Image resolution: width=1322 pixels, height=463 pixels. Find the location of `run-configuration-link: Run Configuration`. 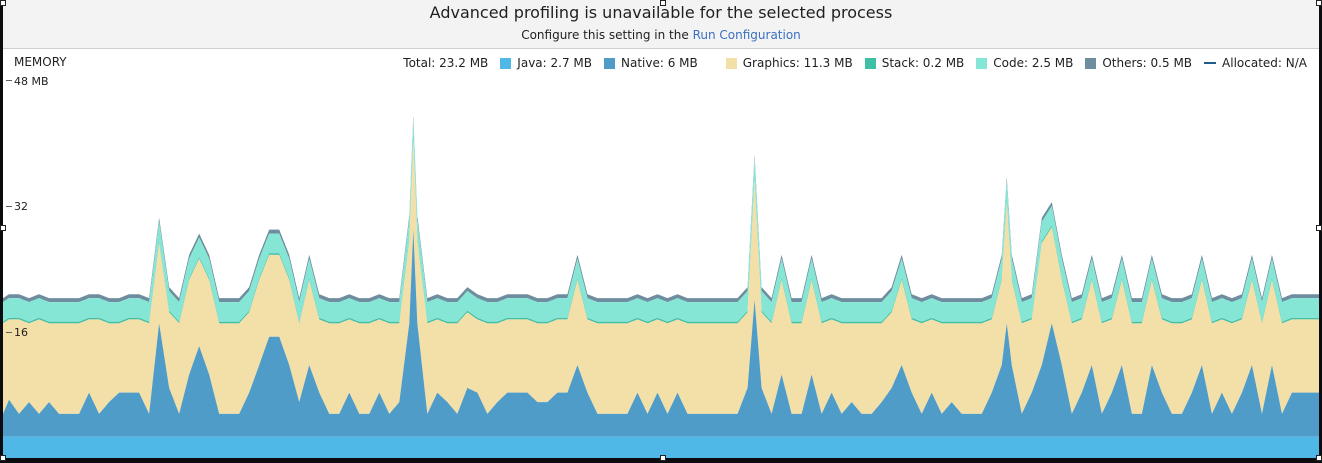

run-configuration-link: Run Configuration is located at coordinates (746, 35).